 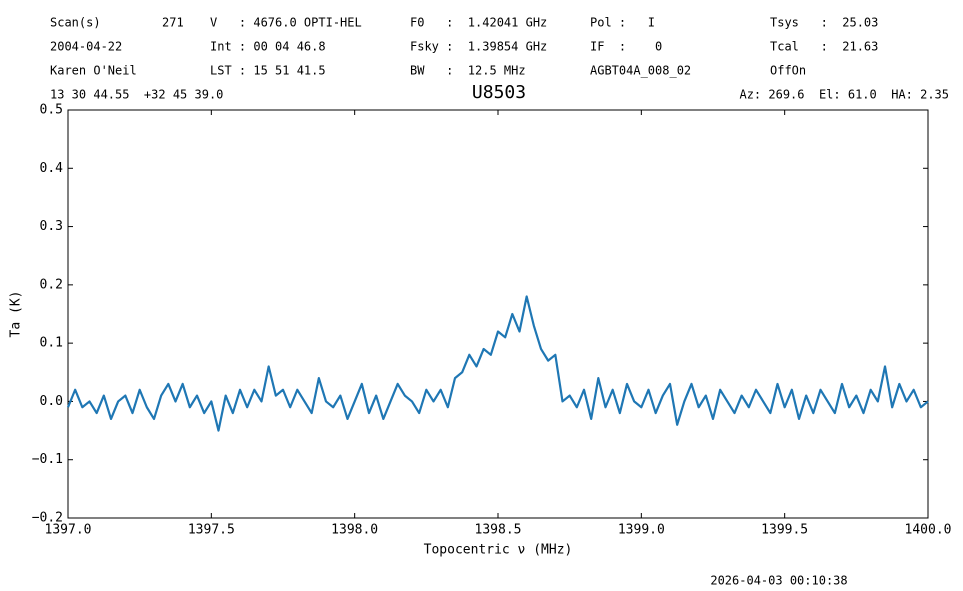 What do you see at coordinates (824, 47) in the screenshot?
I see `header-text: Tcal : 21.63` at bounding box center [824, 47].